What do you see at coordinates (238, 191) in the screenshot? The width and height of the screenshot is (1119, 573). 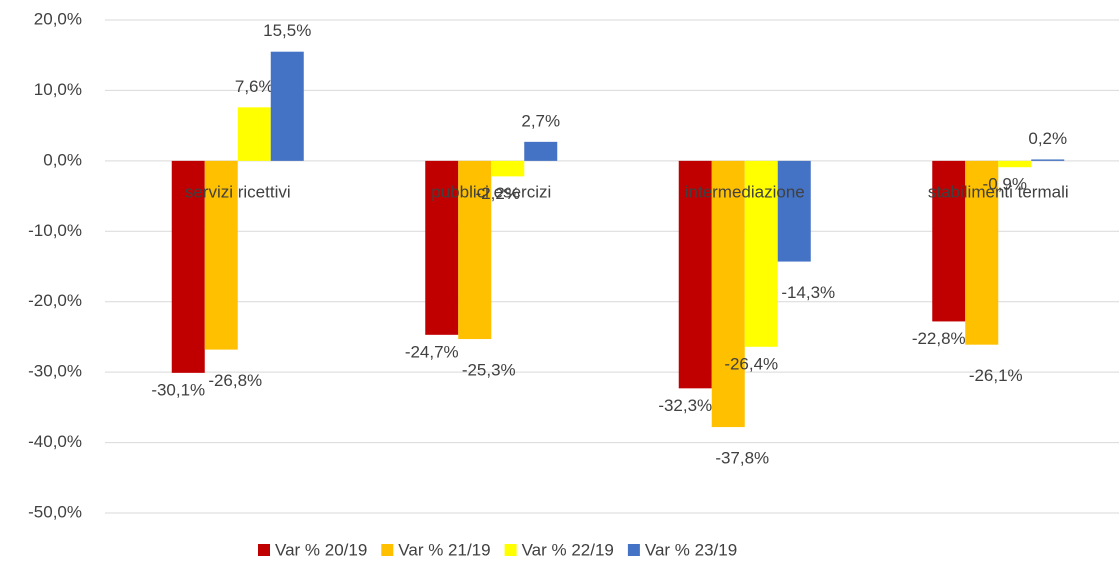 I see `x-tick-label: servizi ricettivi` at bounding box center [238, 191].